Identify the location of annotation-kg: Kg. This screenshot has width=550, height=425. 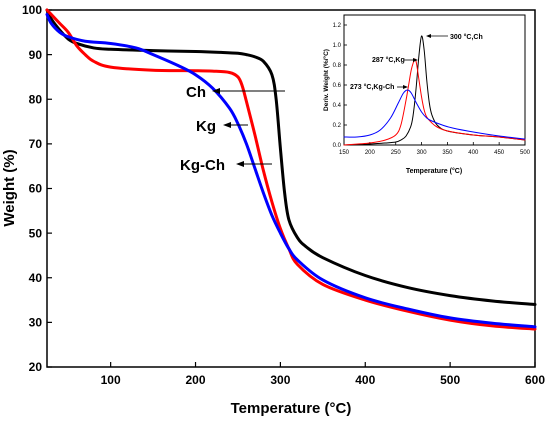
(222, 126).